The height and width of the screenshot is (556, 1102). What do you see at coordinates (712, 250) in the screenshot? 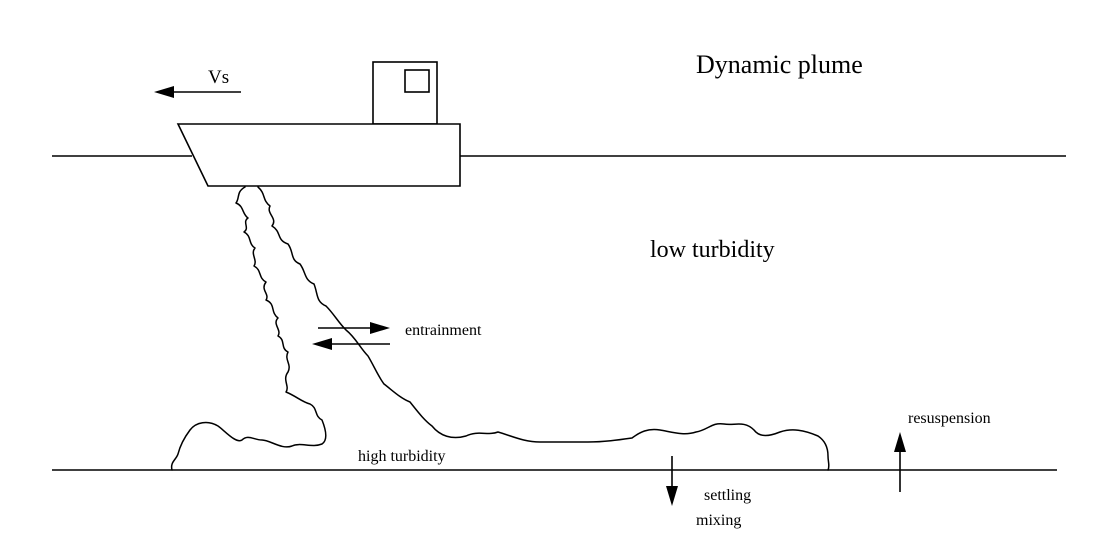
I see `low-turbidity-label: low turbidity` at bounding box center [712, 250].